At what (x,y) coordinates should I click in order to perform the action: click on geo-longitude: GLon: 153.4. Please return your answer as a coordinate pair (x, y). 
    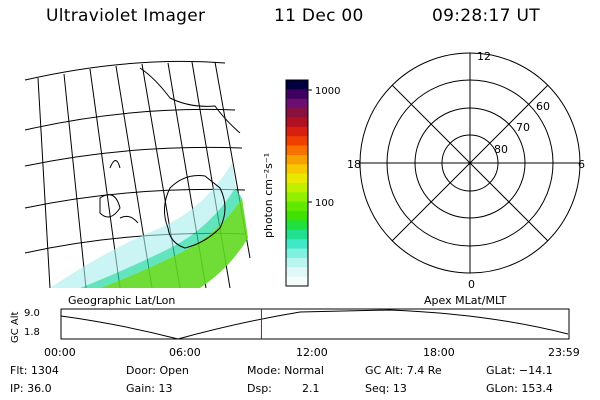
    Looking at the image, I should click on (519, 388).